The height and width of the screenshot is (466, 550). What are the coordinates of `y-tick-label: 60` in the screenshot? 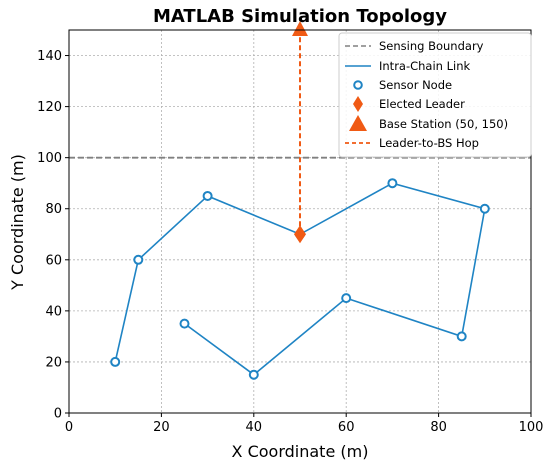 It's located at (53, 260).